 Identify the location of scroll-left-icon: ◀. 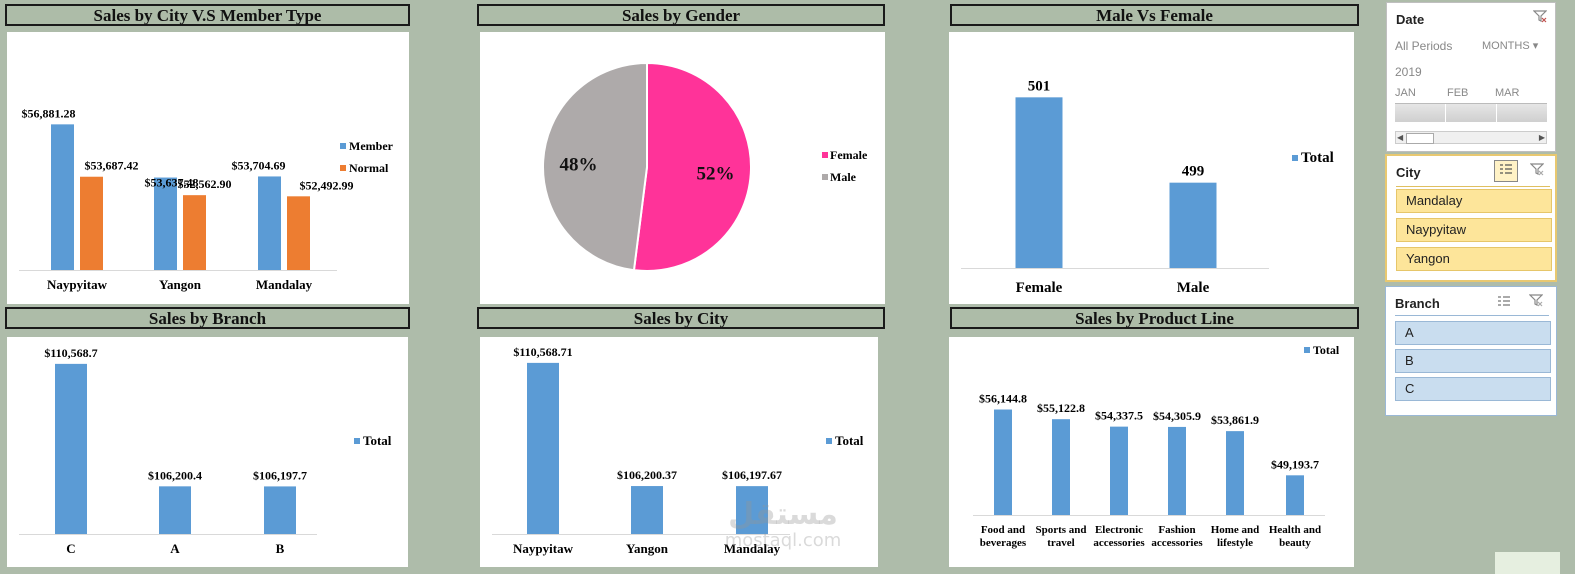
(1400, 137).